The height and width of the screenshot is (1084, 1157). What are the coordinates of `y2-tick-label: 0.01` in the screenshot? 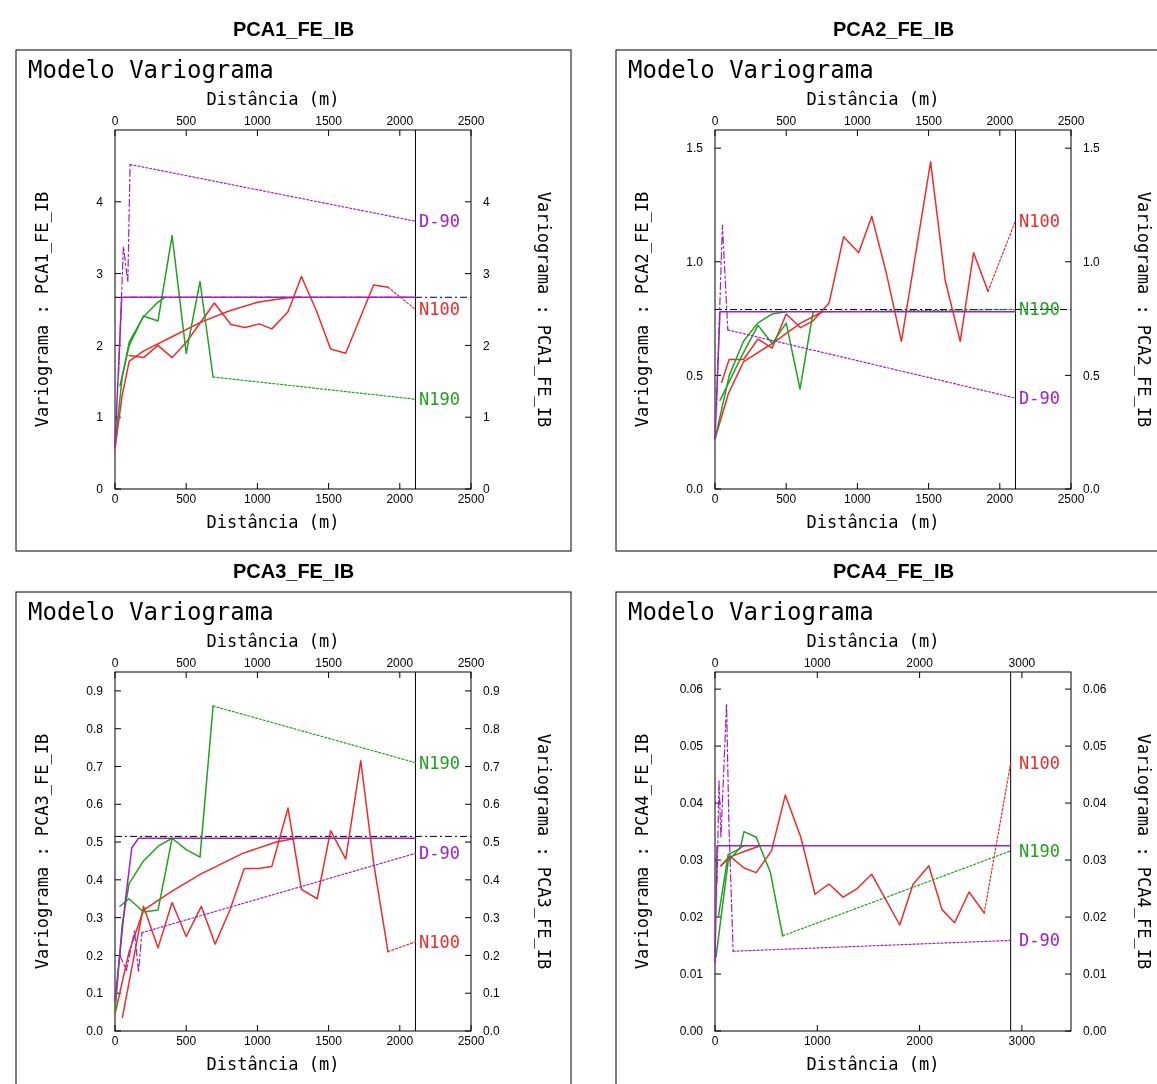 It's located at (1095, 974).